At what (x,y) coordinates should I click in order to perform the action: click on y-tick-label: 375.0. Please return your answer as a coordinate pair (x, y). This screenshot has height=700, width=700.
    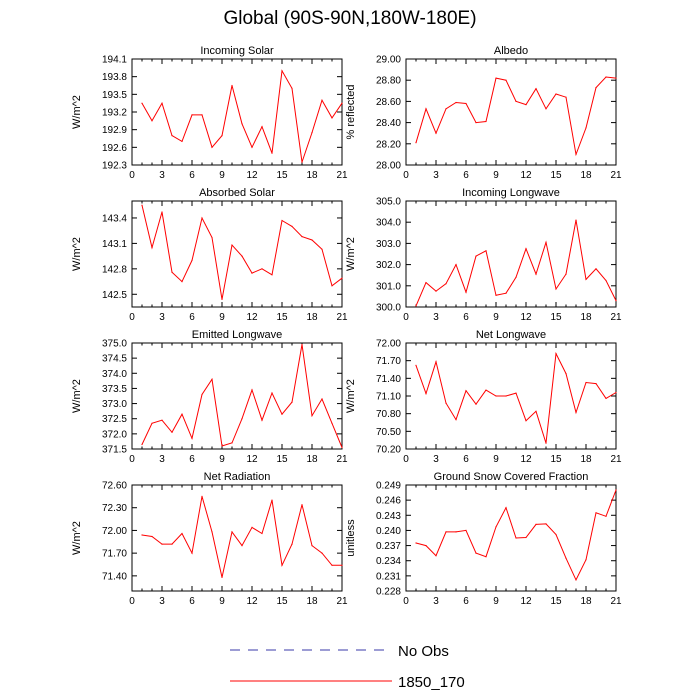
    Looking at the image, I should click on (114, 344).